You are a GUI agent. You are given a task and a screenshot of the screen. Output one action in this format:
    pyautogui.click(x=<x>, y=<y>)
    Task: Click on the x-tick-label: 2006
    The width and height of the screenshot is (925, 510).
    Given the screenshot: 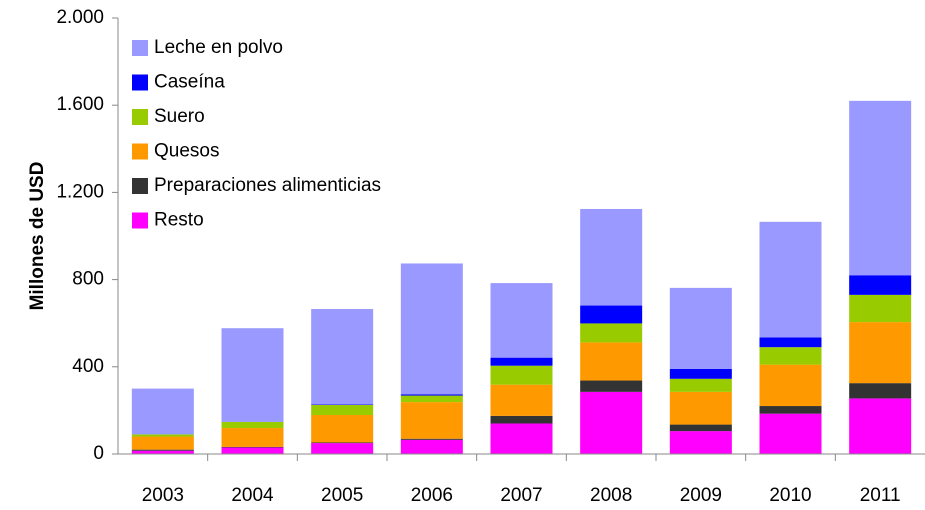 What is the action you would take?
    pyautogui.click(x=432, y=495)
    